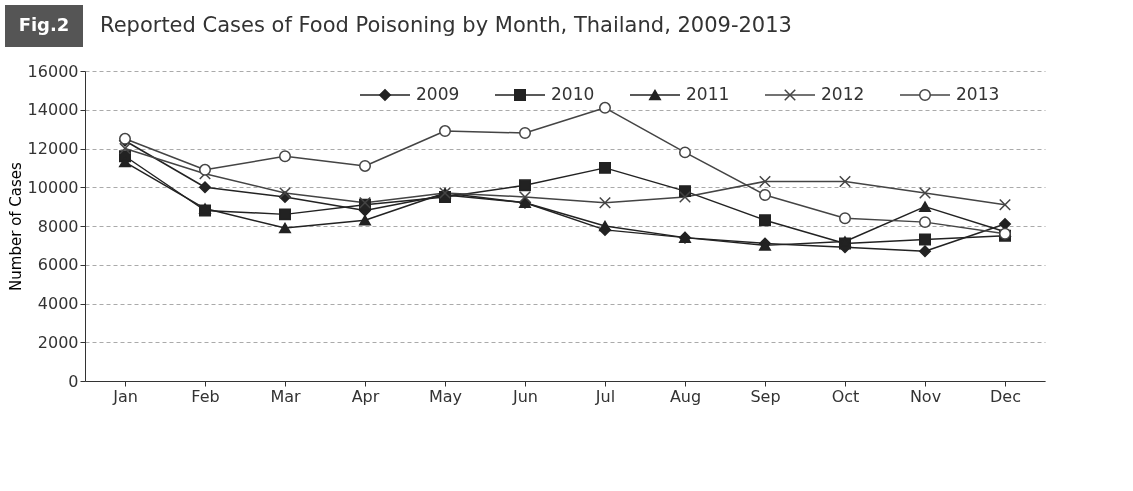  What do you see at coordinates (978, 94) in the screenshot?
I see `legend-label: 2013` at bounding box center [978, 94].